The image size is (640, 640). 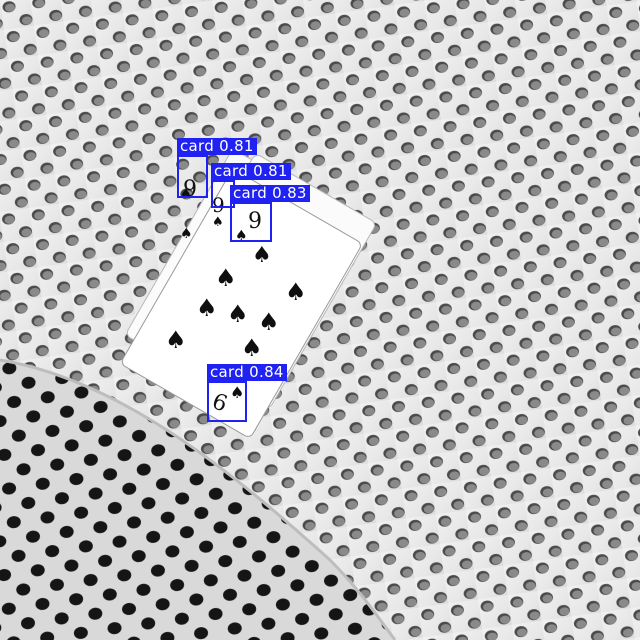 What do you see at coordinates (197, 146) in the screenshot?
I see `detection-label-1-class: card` at bounding box center [197, 146].